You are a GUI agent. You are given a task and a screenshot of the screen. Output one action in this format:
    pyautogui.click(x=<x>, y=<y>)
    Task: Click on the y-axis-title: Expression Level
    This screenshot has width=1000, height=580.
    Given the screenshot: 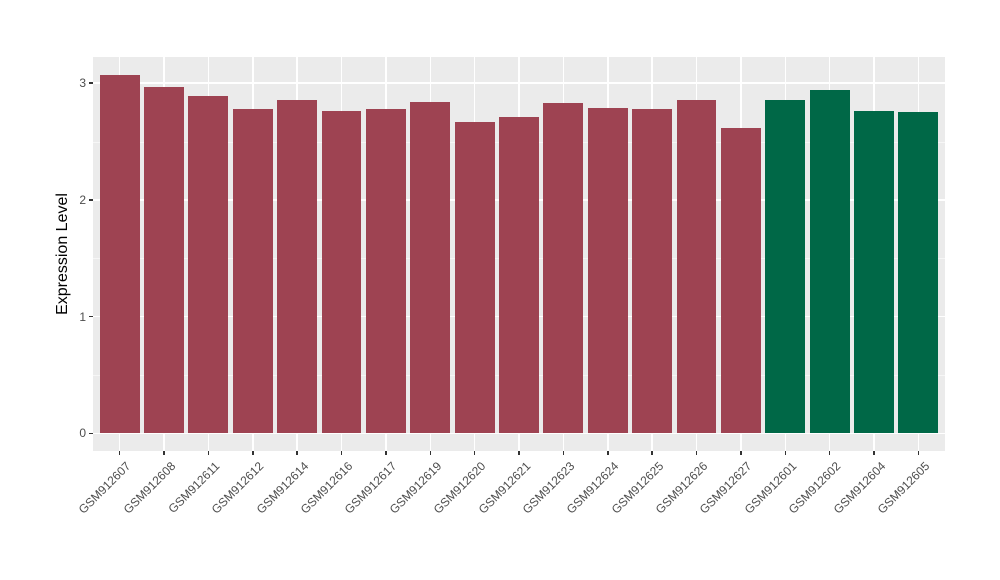 What is the action you would take?
    pyautogui.click(x=62, y=254)
    